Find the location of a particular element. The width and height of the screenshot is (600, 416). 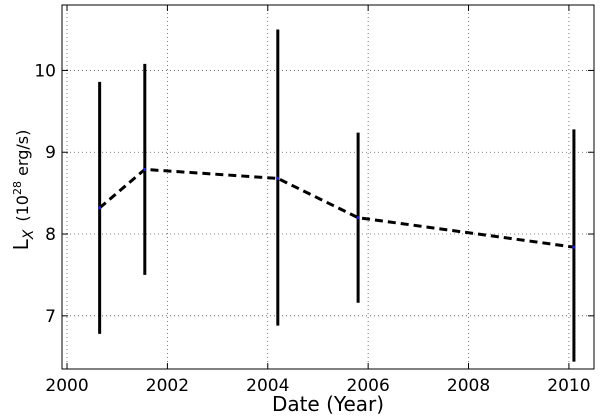

x-tick-label: 2010 is located at coordinates (568, 386).